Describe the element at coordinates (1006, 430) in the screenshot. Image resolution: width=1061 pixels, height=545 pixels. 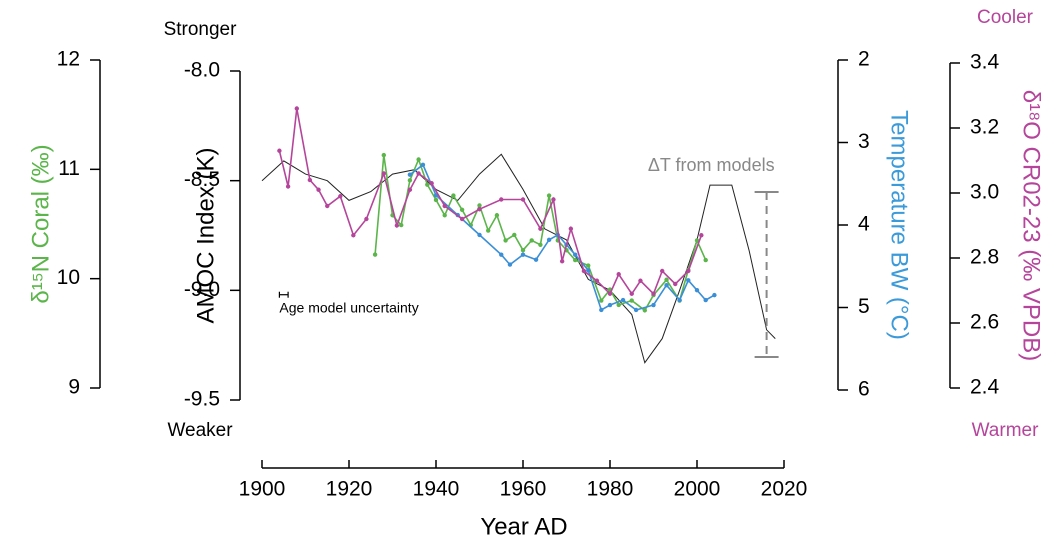
I see `annotation: Warmer` at that location.